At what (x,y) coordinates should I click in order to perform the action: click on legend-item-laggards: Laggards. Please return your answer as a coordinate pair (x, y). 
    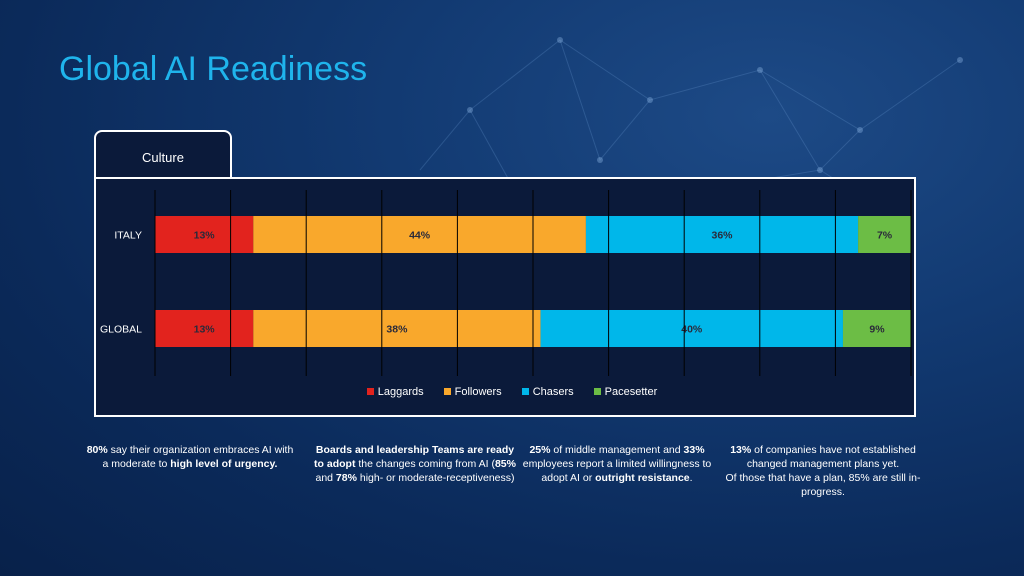
    Looking at the image, I should click on (395, 392).